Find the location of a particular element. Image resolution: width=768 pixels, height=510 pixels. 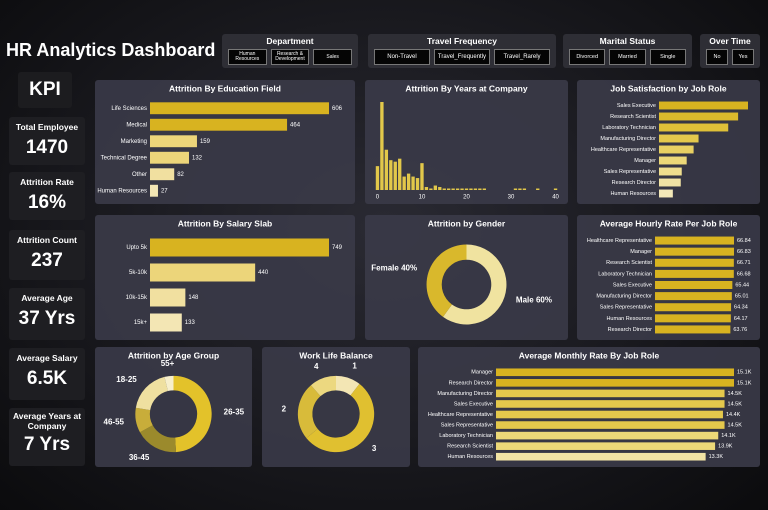

category-label: Sales Executive is located at coordinates (473, 404).